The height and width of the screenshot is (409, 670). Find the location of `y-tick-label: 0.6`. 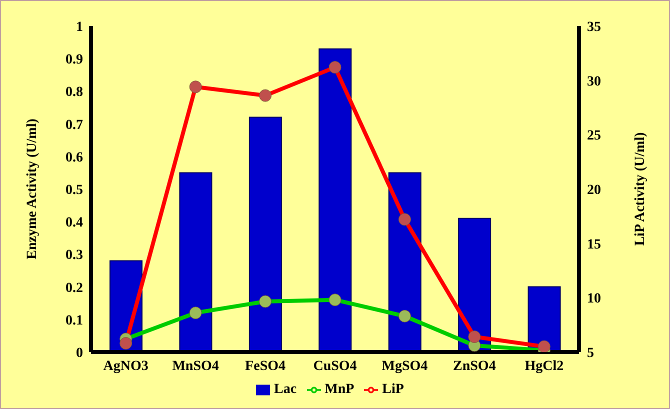

y-tick-label: 0.6 is located at coordinates (74, 158).